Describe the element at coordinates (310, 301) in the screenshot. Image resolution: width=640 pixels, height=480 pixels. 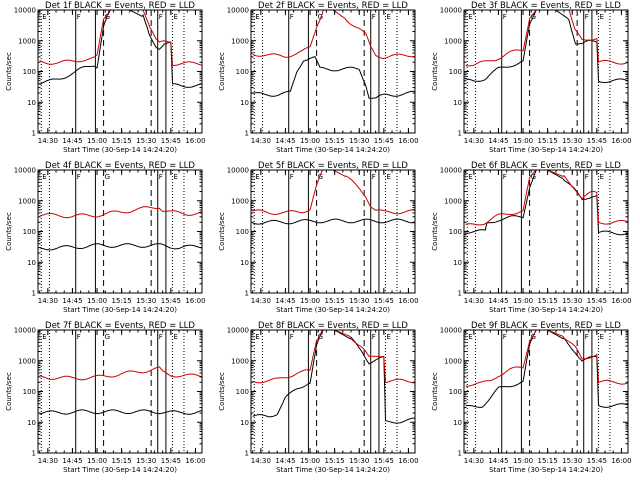
I see `x-tick-label: 15:00` at that location.